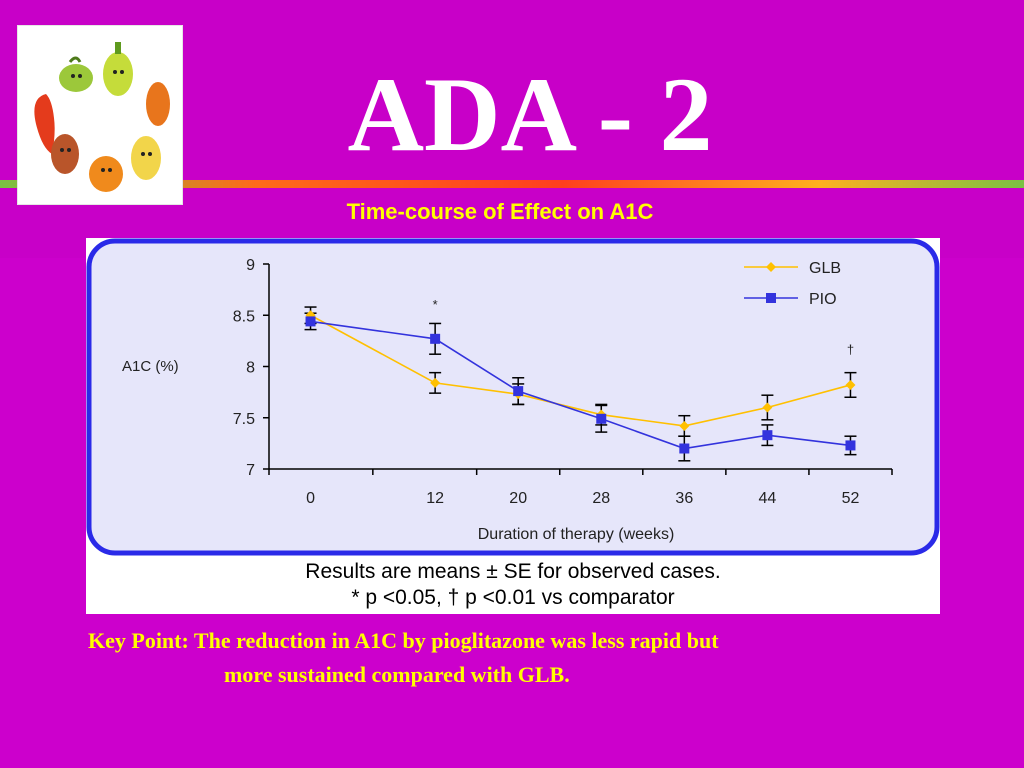  What do you see at coordinates (850, 349) in the screenshot?
I see `significance-annotation: †` at bounding box center [850, 349].